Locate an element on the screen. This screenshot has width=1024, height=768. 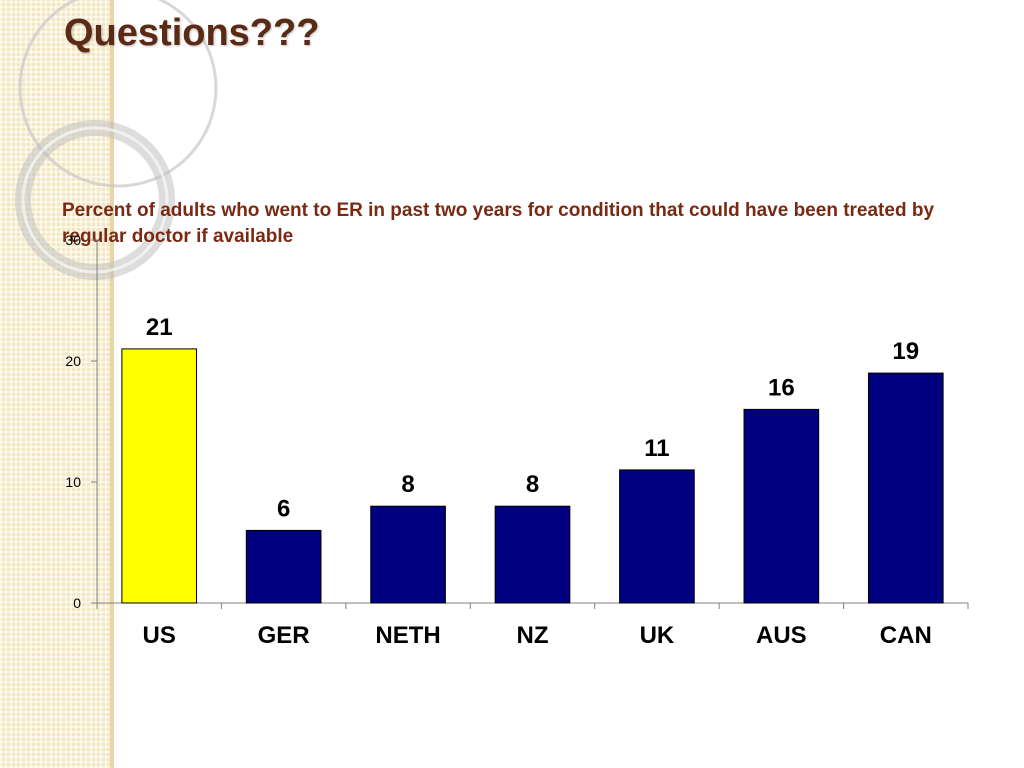
bar-nz is located at coordinates (532, 554).